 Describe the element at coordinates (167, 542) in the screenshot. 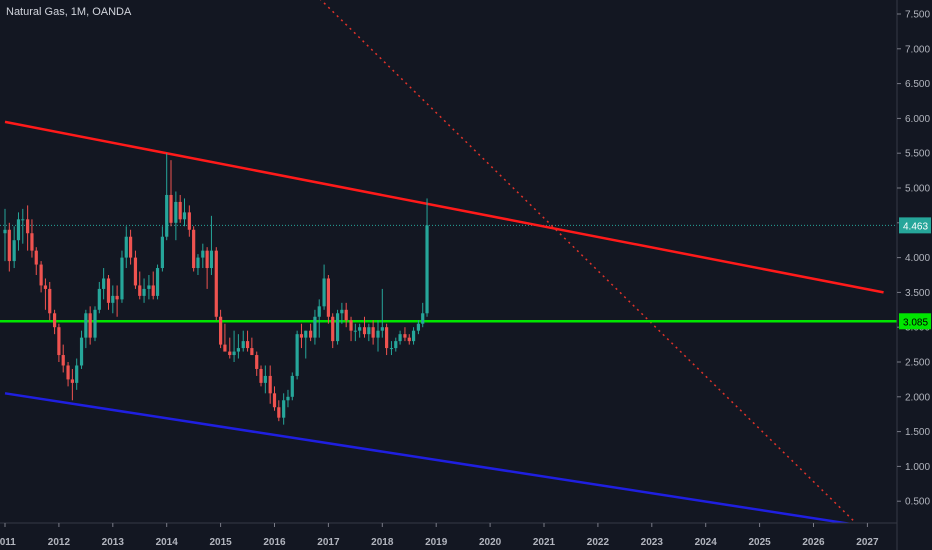

I see `x-tick-label: 2014` at that location.